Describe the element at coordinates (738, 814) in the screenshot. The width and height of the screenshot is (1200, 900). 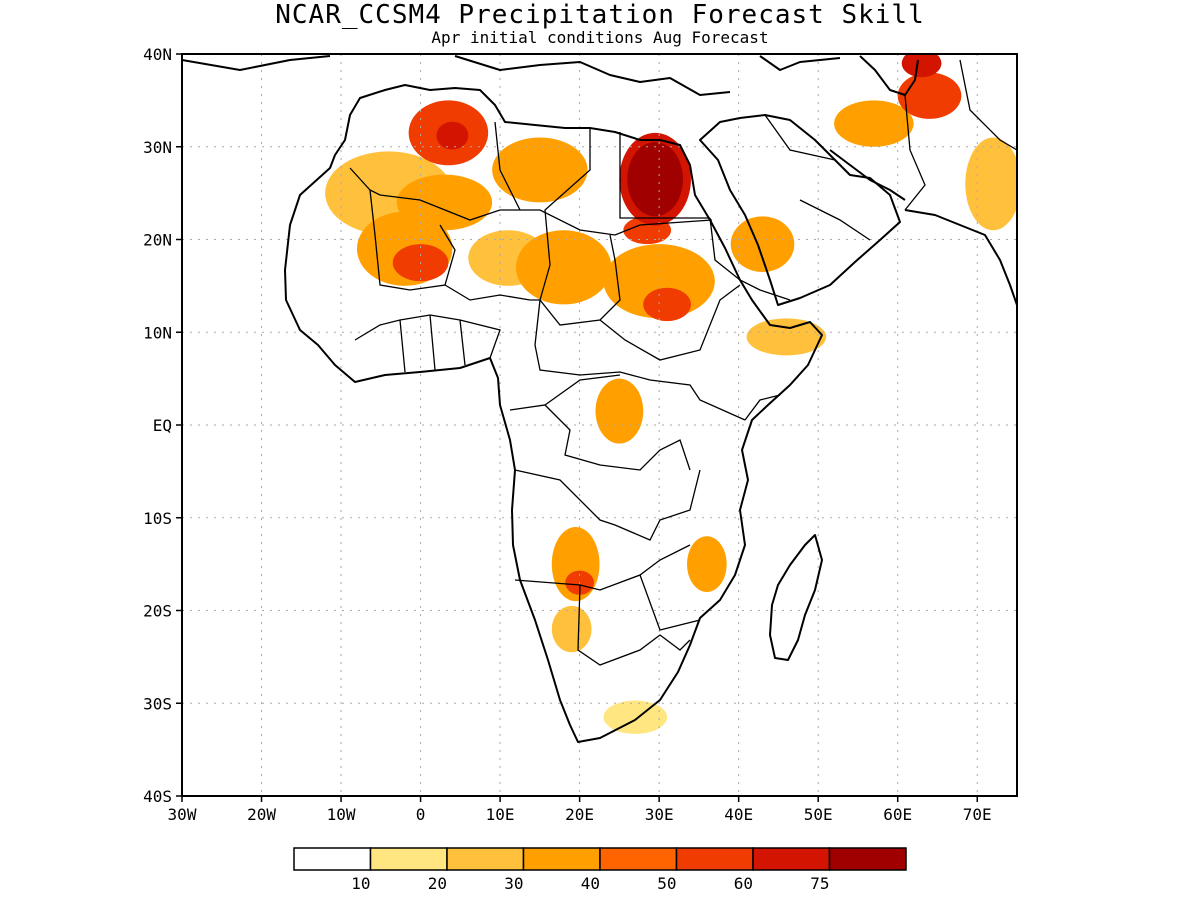
I see `x-tick-label: 40E` at that location.